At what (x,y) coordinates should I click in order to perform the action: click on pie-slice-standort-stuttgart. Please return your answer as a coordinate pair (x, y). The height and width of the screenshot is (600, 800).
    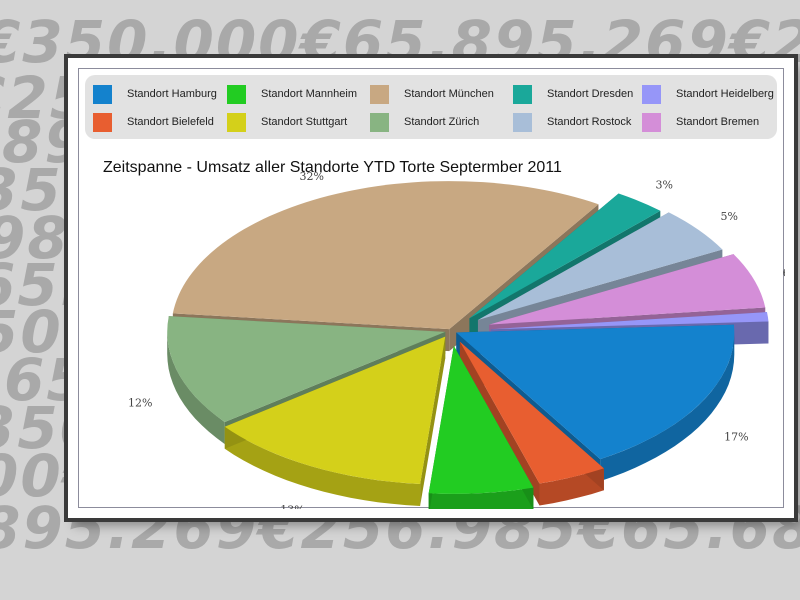
    Looking at the image, I should click on (335, 421).